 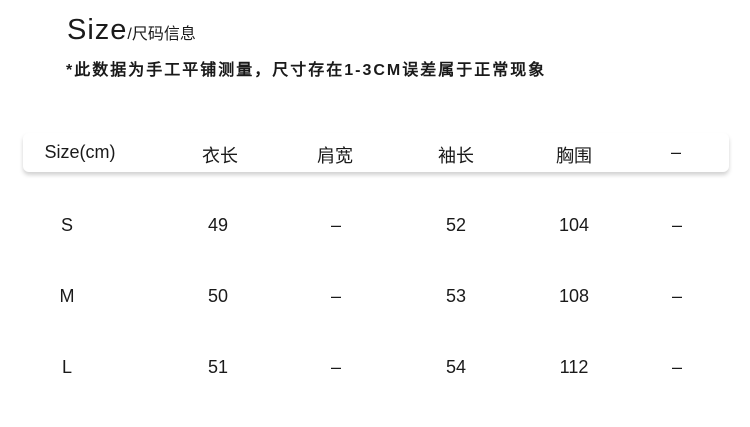 What do you see at coordinates (456, 367) in the screenshot?
I see `table-cell: 54` at bounding box center [456, 367].